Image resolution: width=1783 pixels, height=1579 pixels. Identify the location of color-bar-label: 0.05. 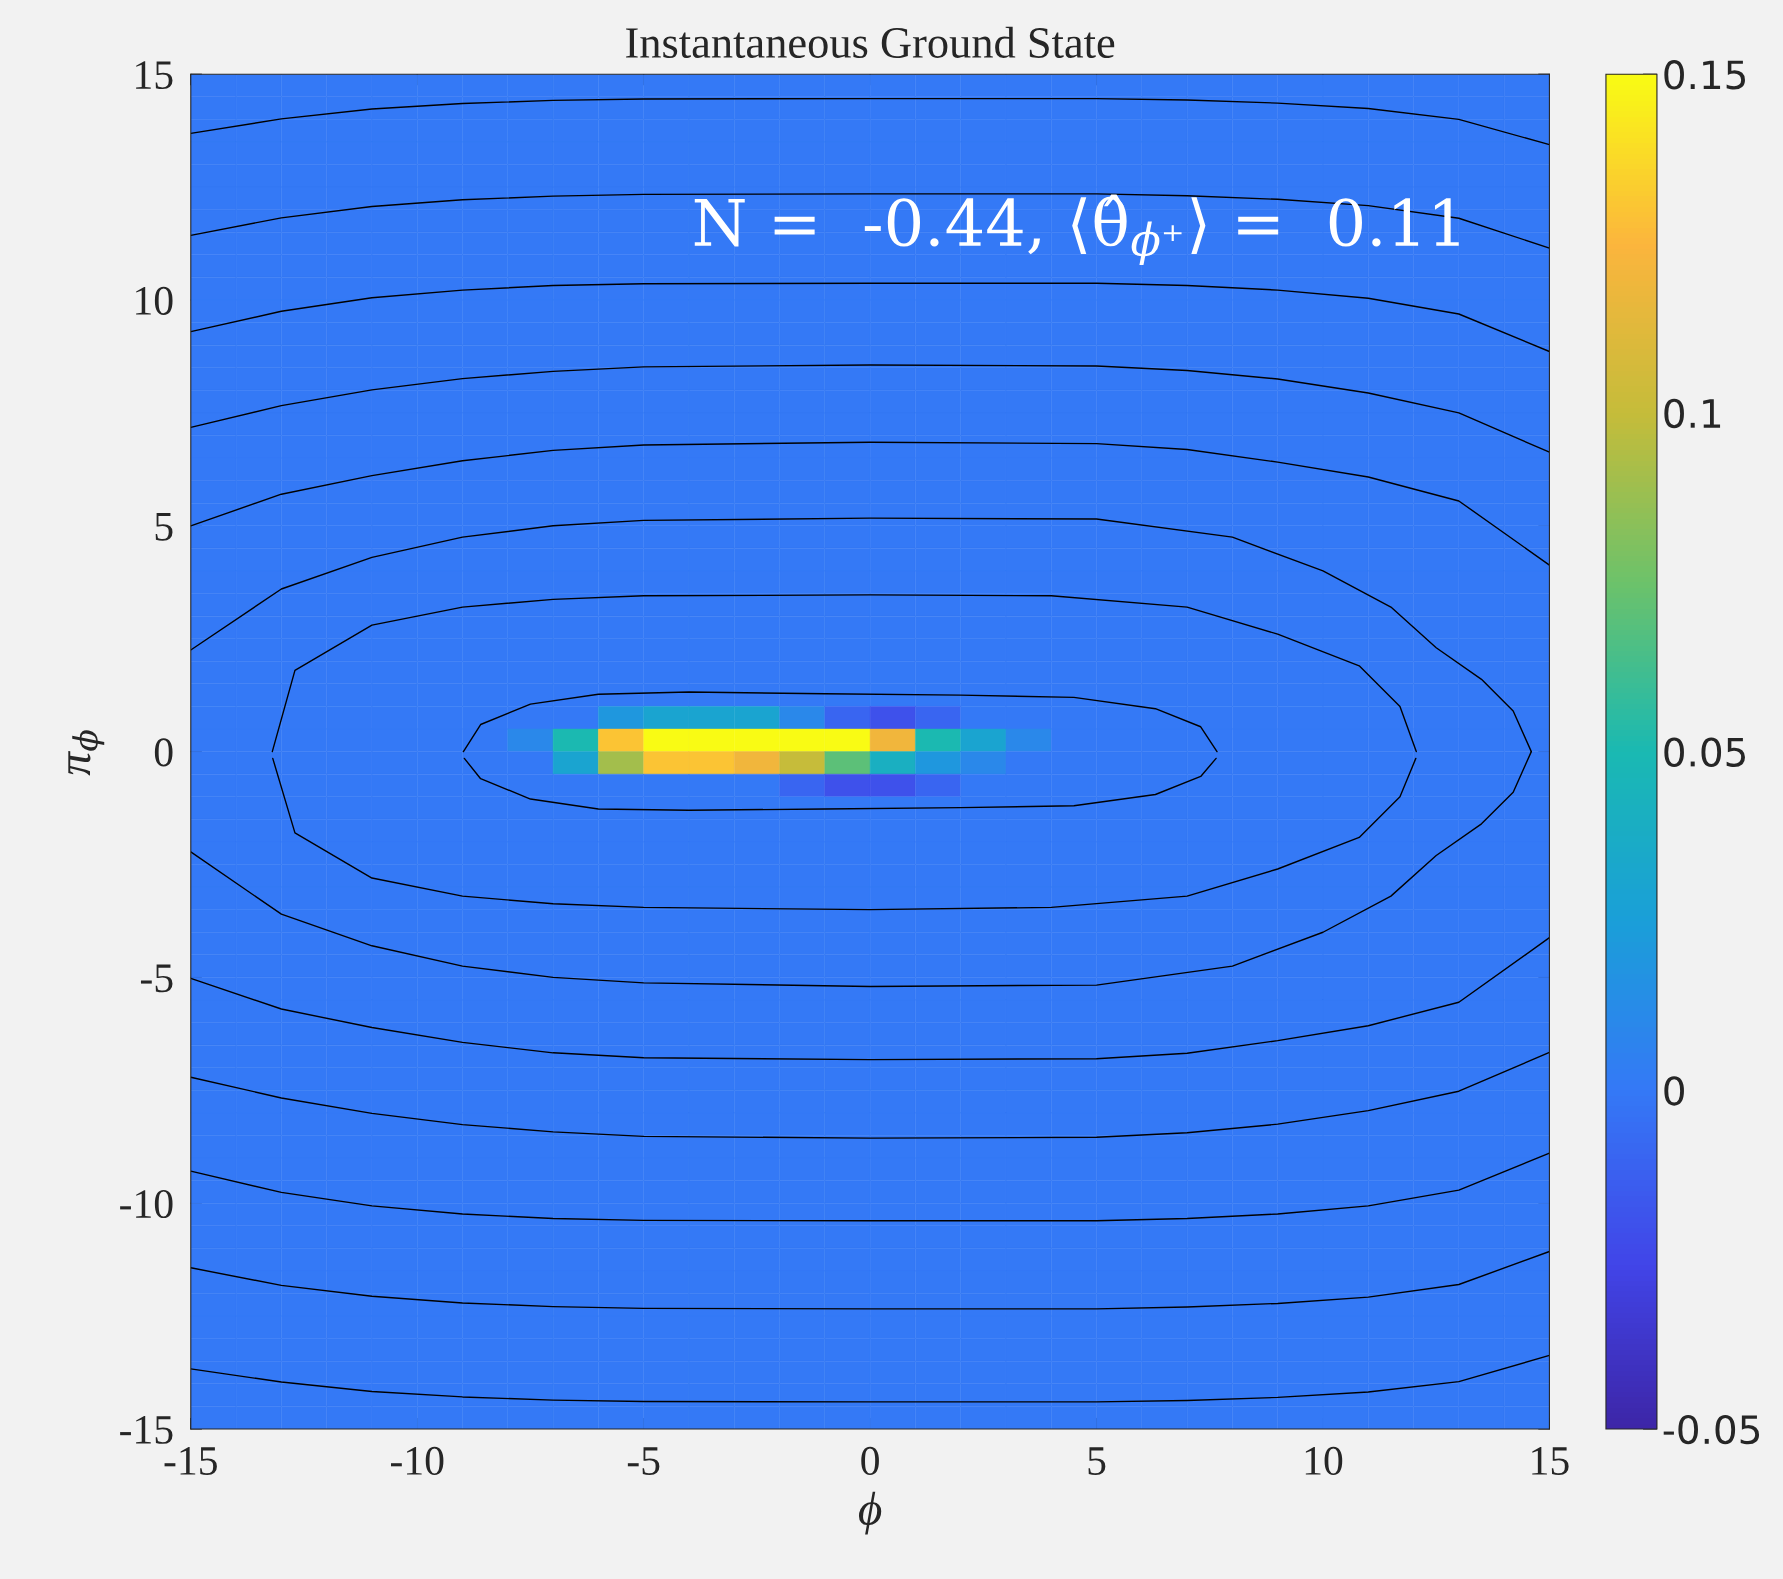
(1704, 752).